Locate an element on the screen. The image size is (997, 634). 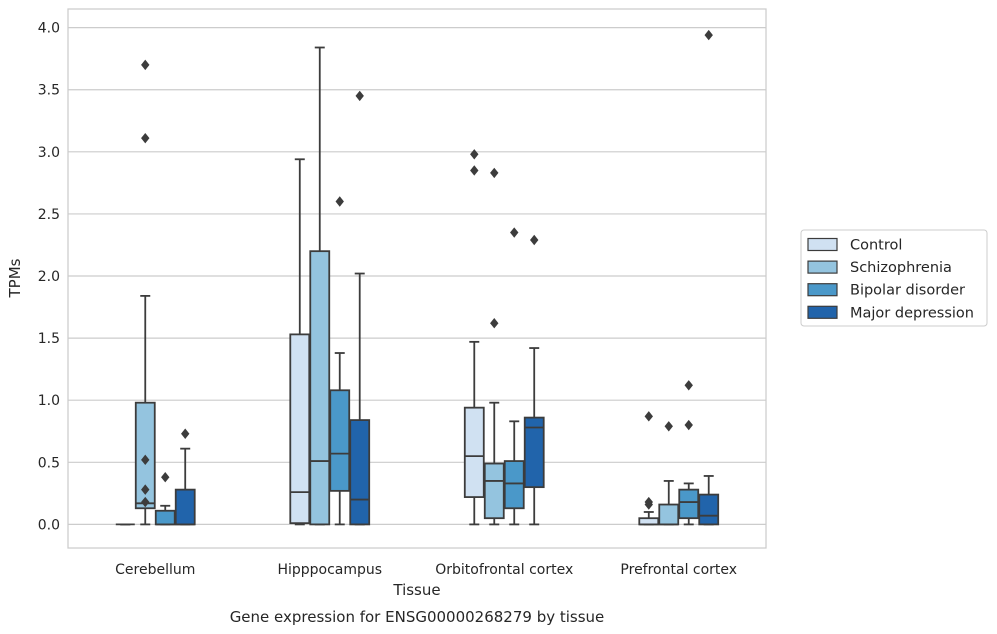
legend-frame is located at coordinates (894, 278).